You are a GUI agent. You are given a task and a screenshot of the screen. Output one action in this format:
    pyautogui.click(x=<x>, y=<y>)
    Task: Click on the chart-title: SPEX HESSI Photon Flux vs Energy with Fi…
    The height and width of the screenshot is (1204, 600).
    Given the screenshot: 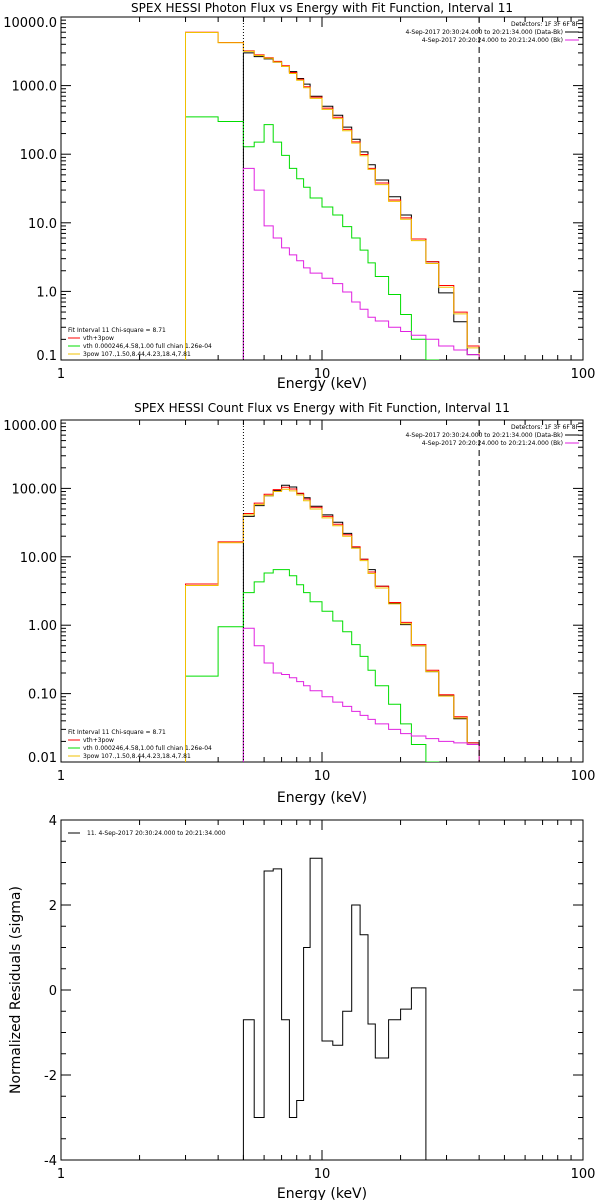 What is the action you would take?
    pyautogui.click(x=322, y=8)
    